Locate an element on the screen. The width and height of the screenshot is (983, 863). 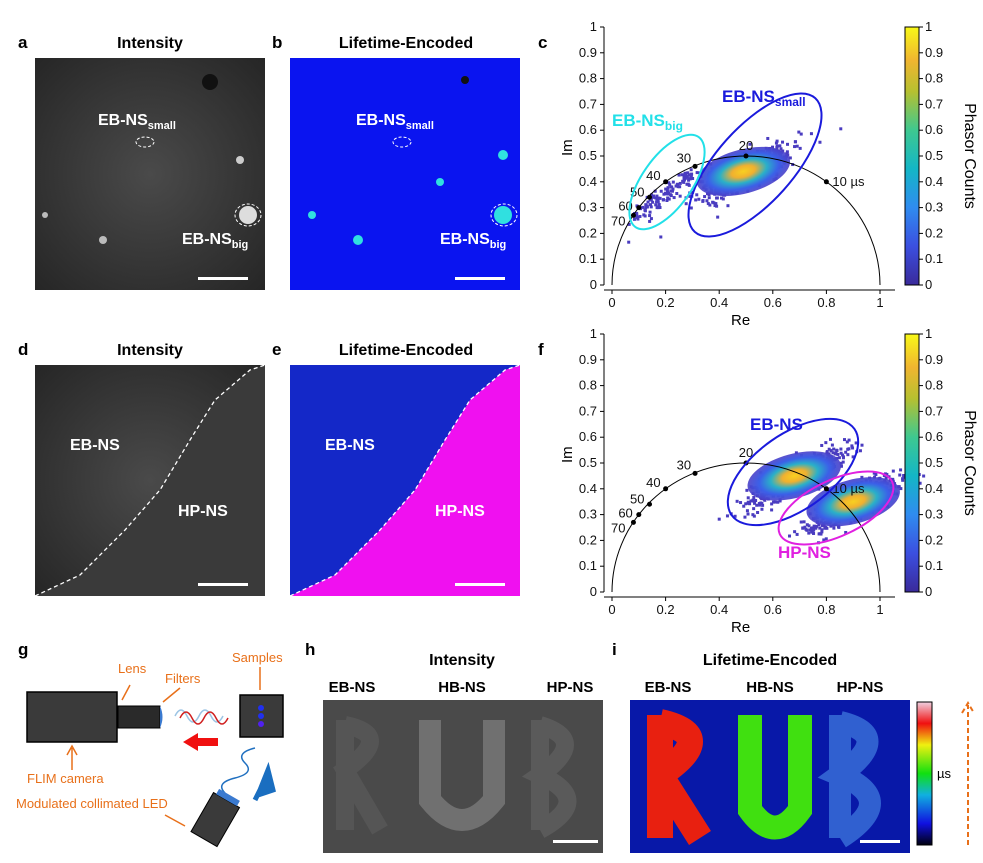
colorbar-unit: µs is located at coordinates (944, 773).